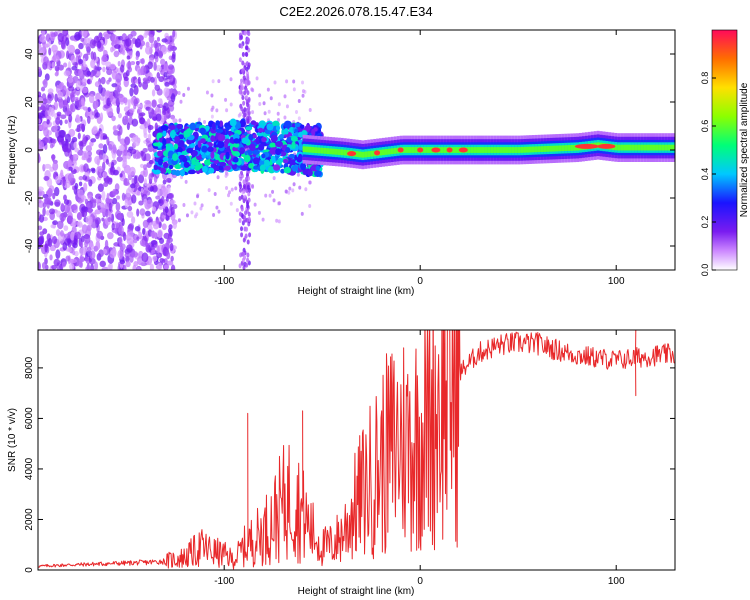 Image resolution: width=750 pixels, height=600 pixels. Describe the element at coordinates (29, 54) in the screenshot. I see `y-tick-label: 40` at that location.